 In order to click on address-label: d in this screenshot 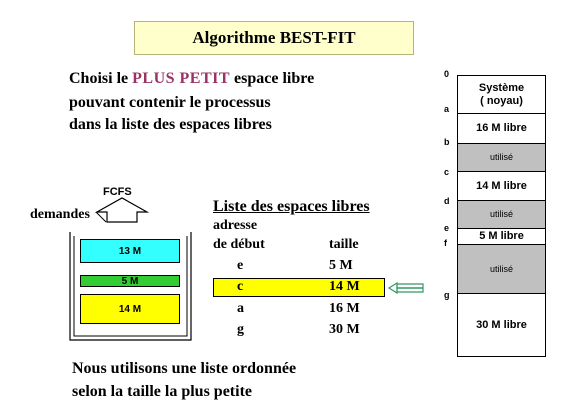, I will do `click(447, 201)`.